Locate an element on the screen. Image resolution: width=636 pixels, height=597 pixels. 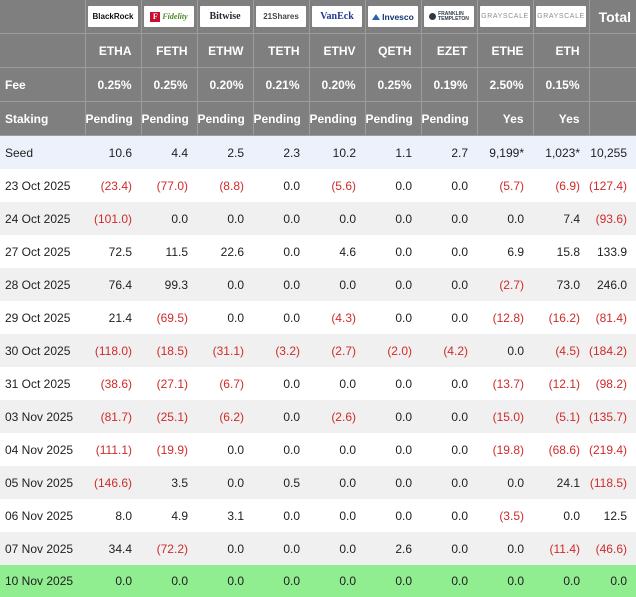
total-value: (46.6) is located at coordinates (611, 548).